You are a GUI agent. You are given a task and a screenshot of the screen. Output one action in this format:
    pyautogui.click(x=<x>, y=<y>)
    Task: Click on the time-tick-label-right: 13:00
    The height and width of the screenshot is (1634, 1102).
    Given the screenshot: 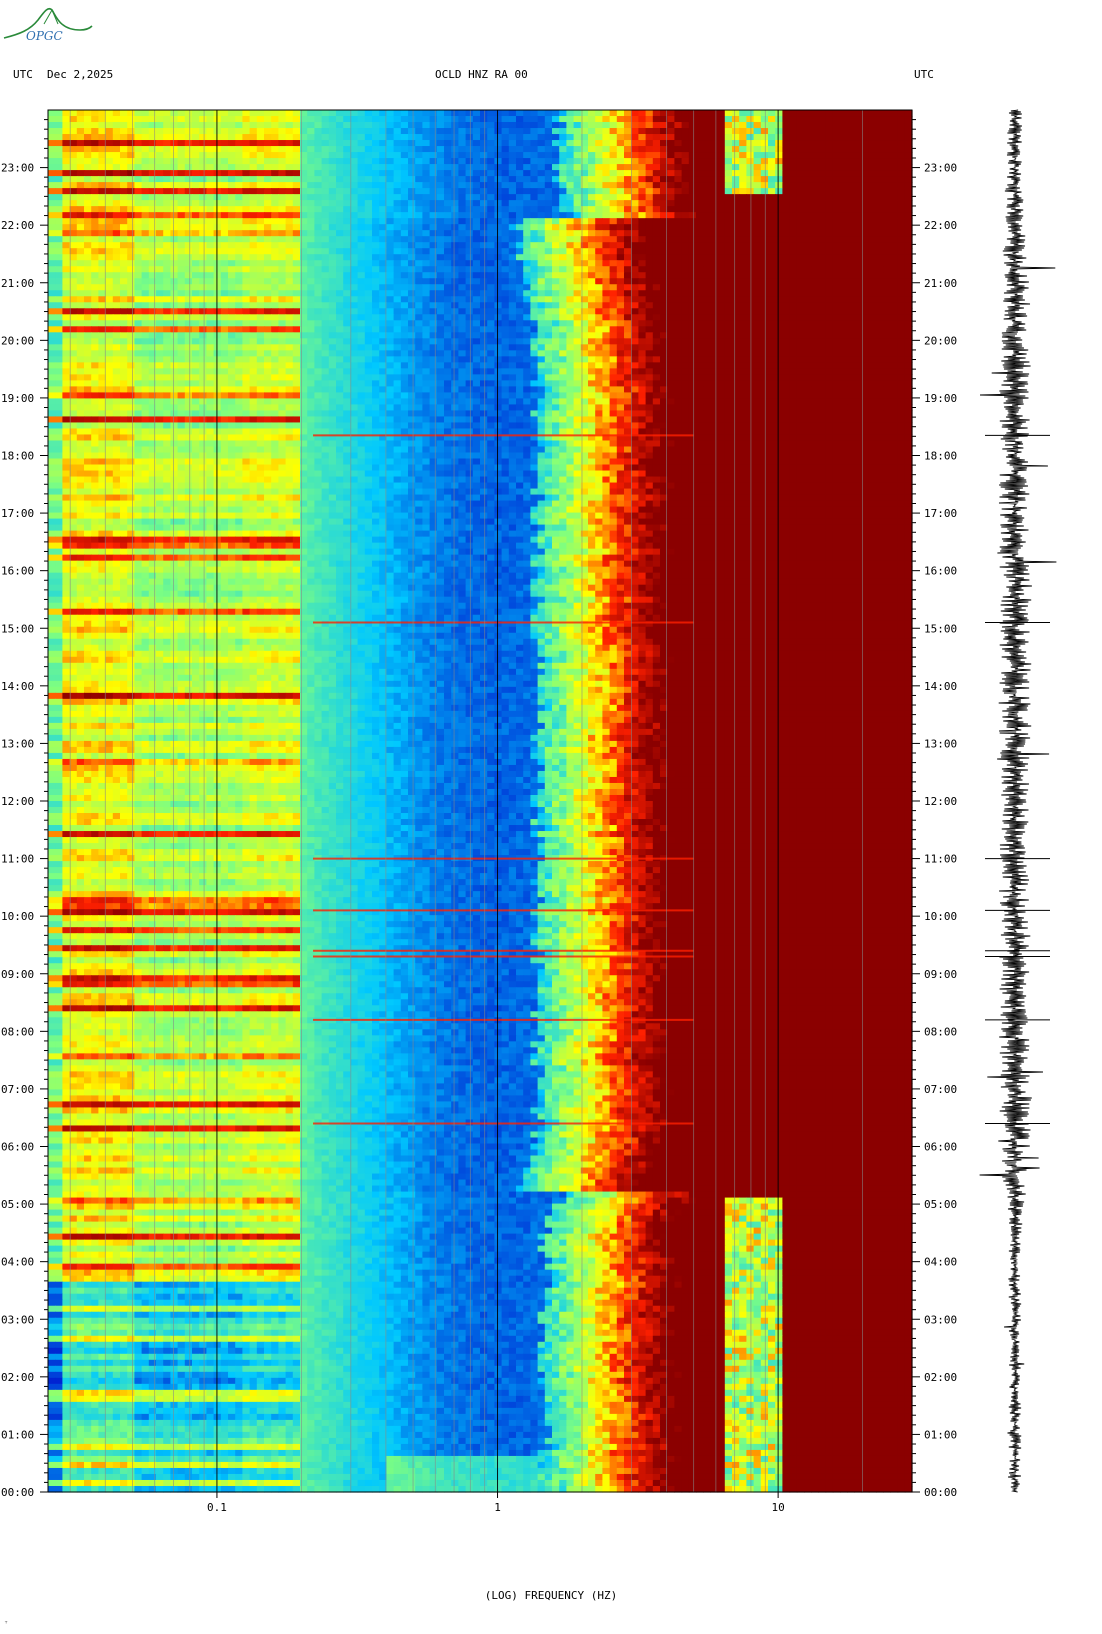 What is the action you would take?
    pyautogui.click(x=940, y=743)
    